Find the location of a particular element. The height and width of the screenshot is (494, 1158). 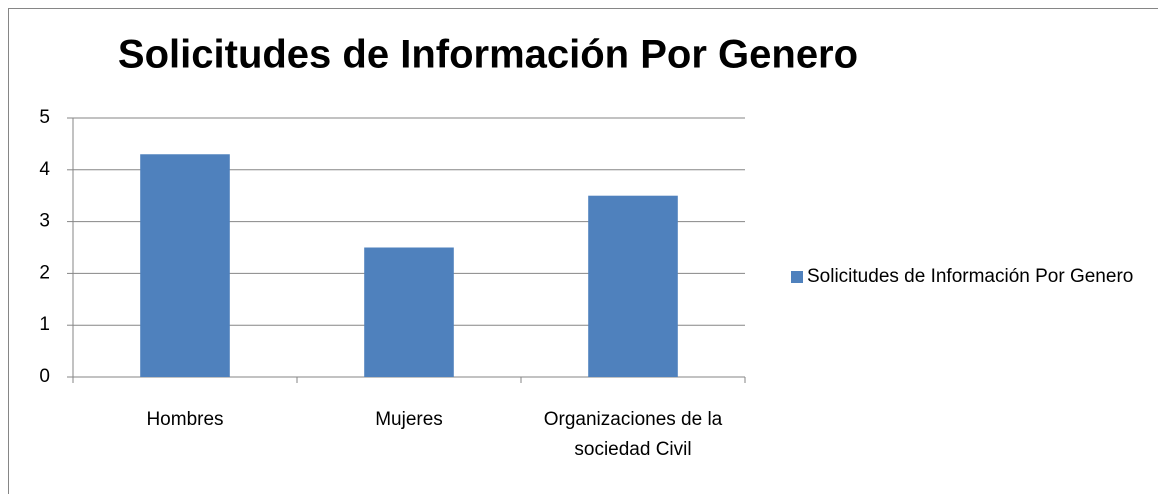

legend-label: Solicitudes de Información Por Genero is located at coordinates (970, 276).